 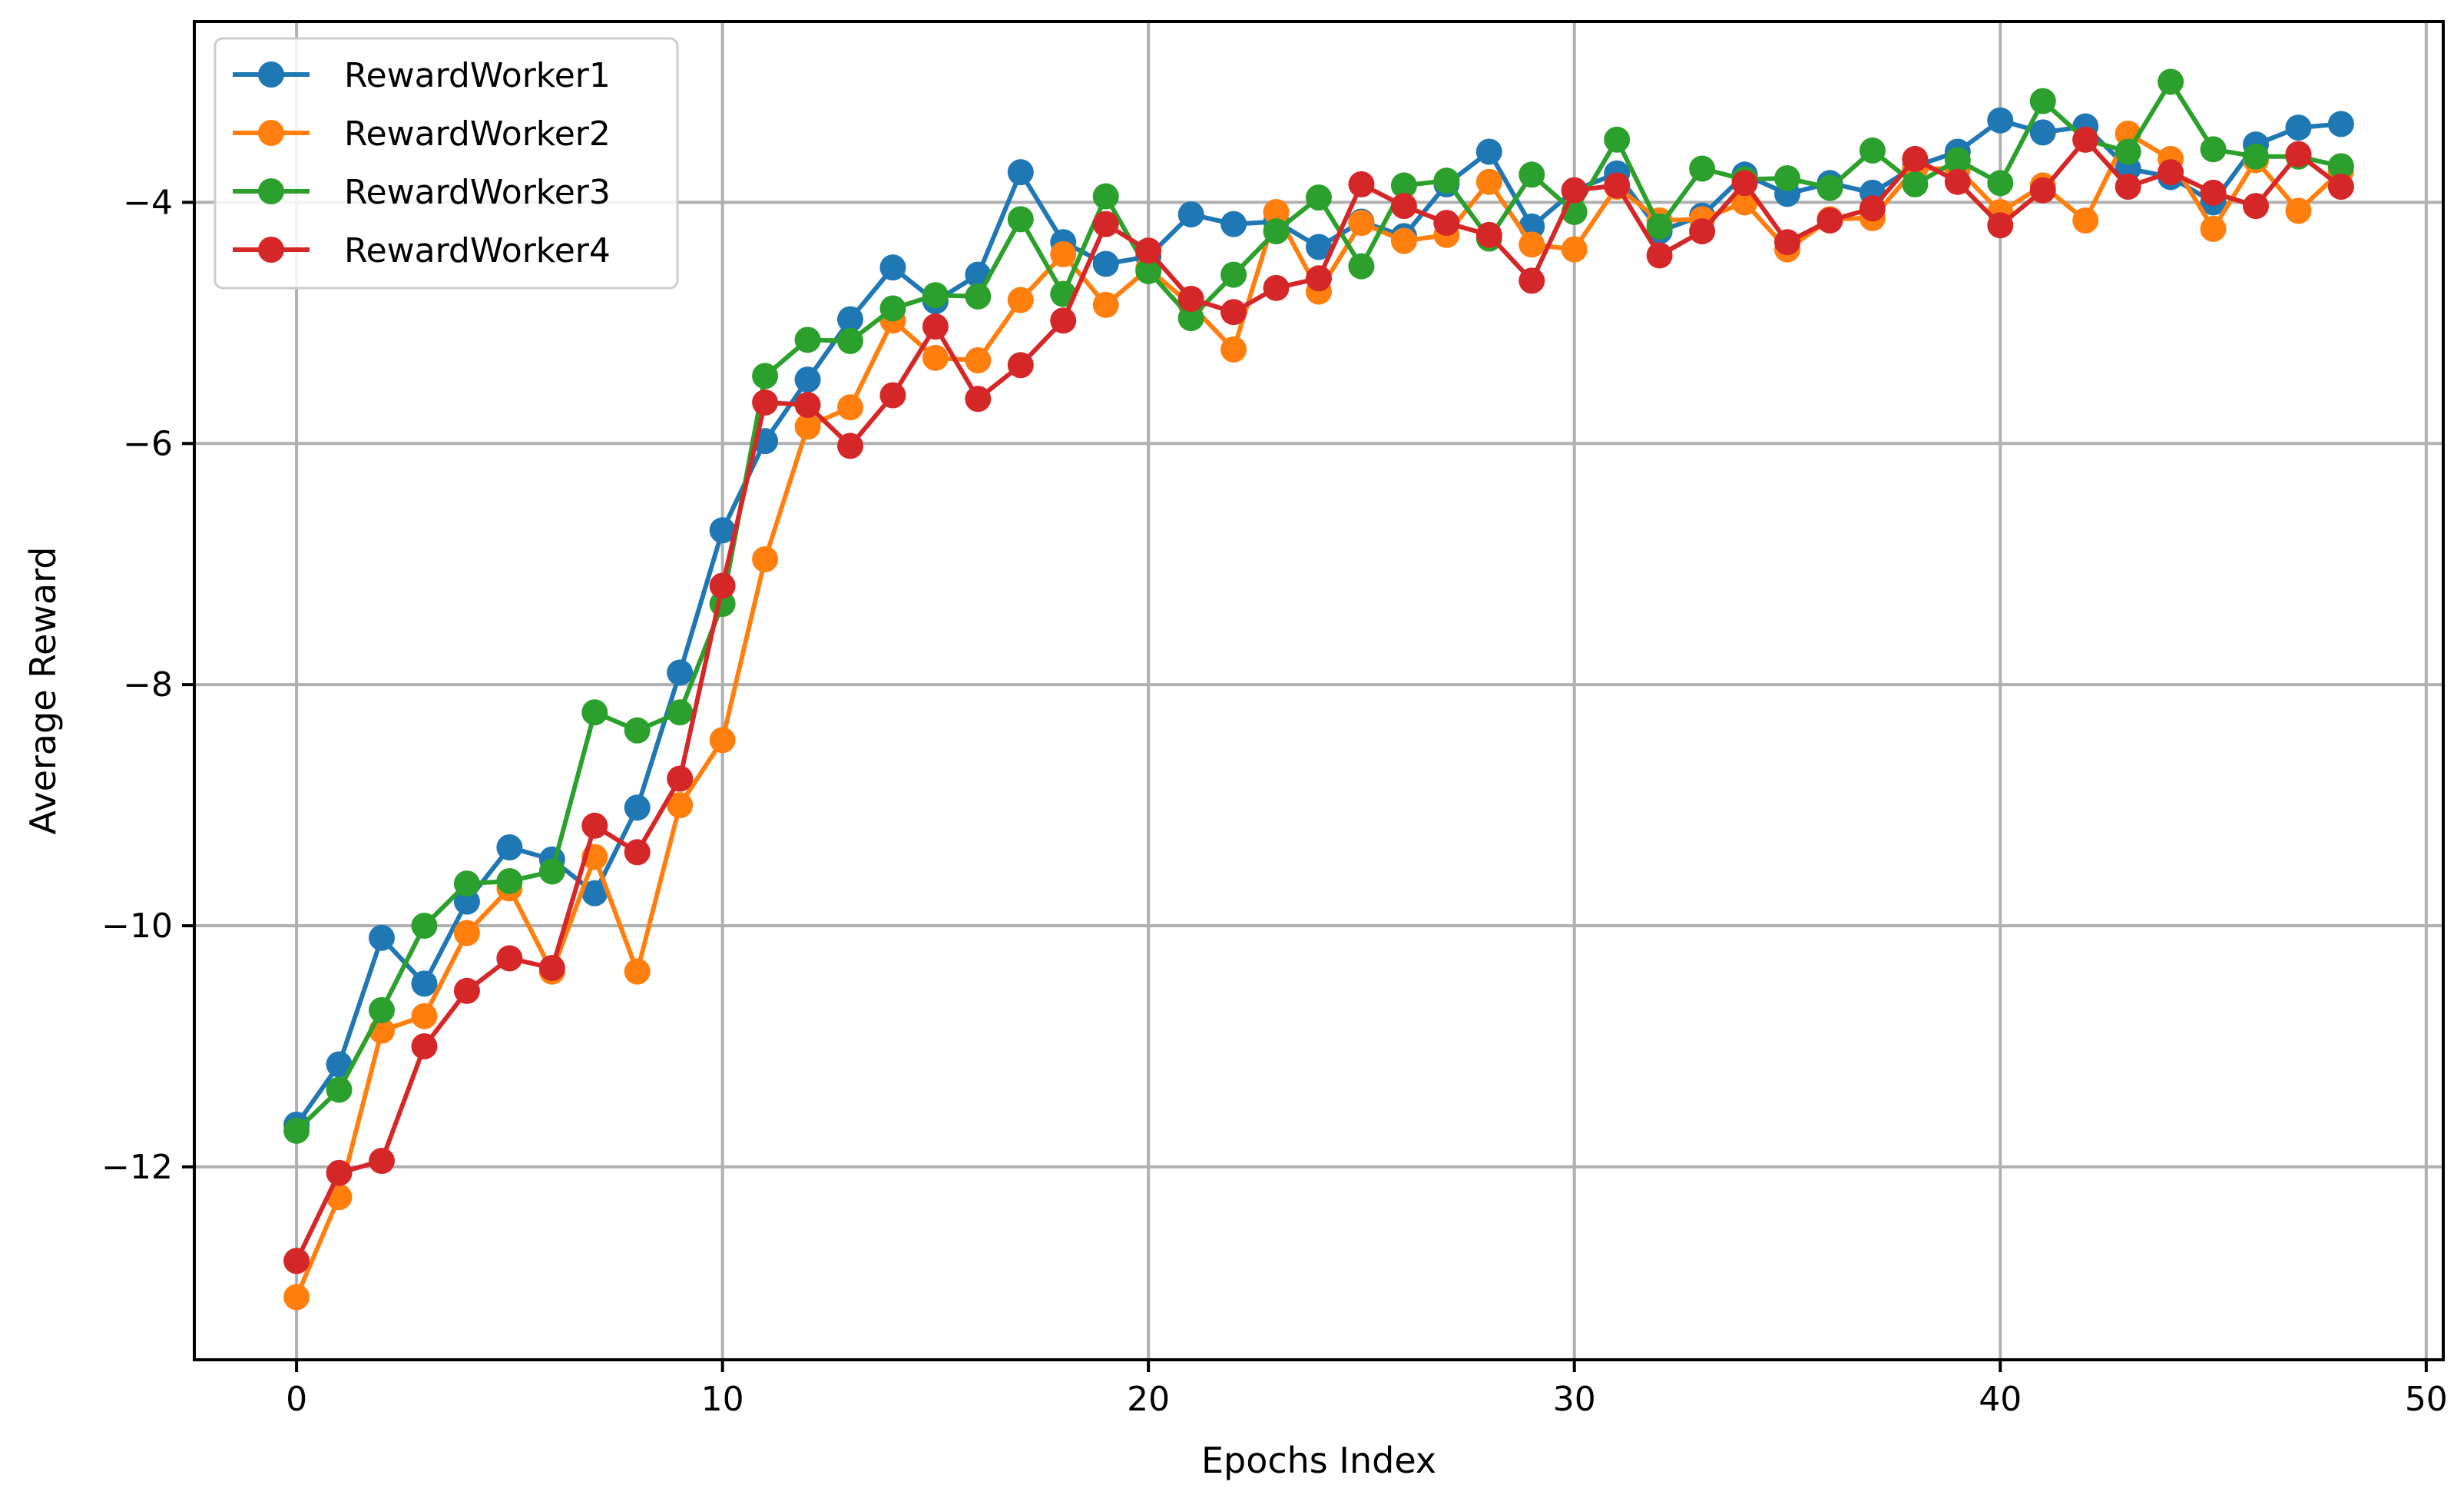 I want to click on legend-entry: RewardWorker1, so click(x=422, y=75).